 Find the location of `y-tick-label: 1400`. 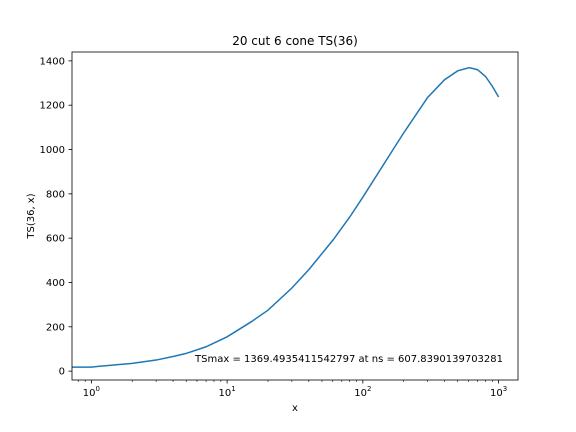

y-tick-label: 1400 is located at coordinates (52, 61).